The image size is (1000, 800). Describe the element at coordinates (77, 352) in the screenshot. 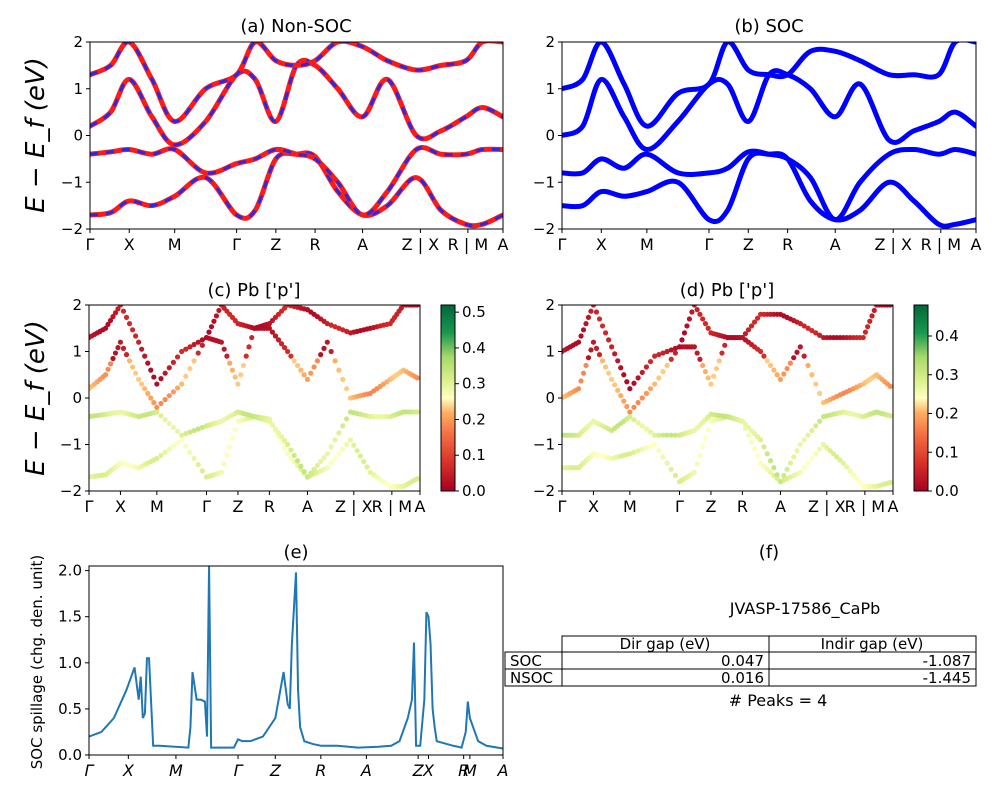

I see `y-tick-label: 1` at that location.